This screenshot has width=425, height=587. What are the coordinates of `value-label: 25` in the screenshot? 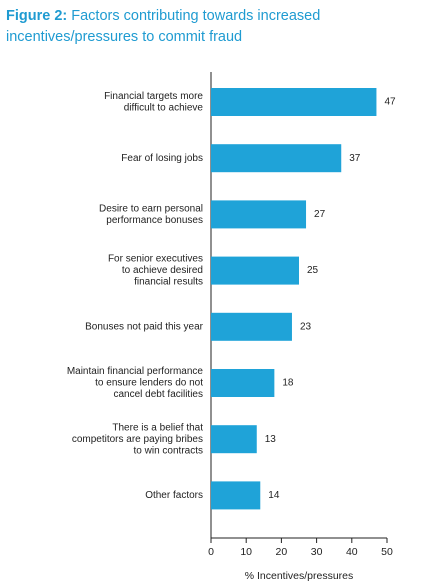 It's located at (313, 270).